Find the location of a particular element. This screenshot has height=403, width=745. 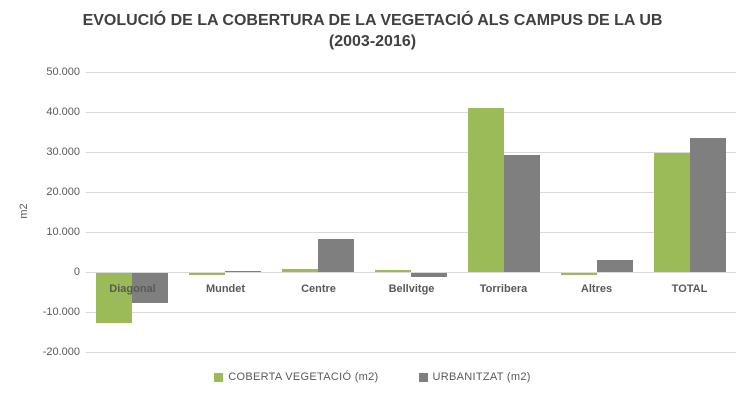

gridline-40.000 is located at coordinates (411, 112).